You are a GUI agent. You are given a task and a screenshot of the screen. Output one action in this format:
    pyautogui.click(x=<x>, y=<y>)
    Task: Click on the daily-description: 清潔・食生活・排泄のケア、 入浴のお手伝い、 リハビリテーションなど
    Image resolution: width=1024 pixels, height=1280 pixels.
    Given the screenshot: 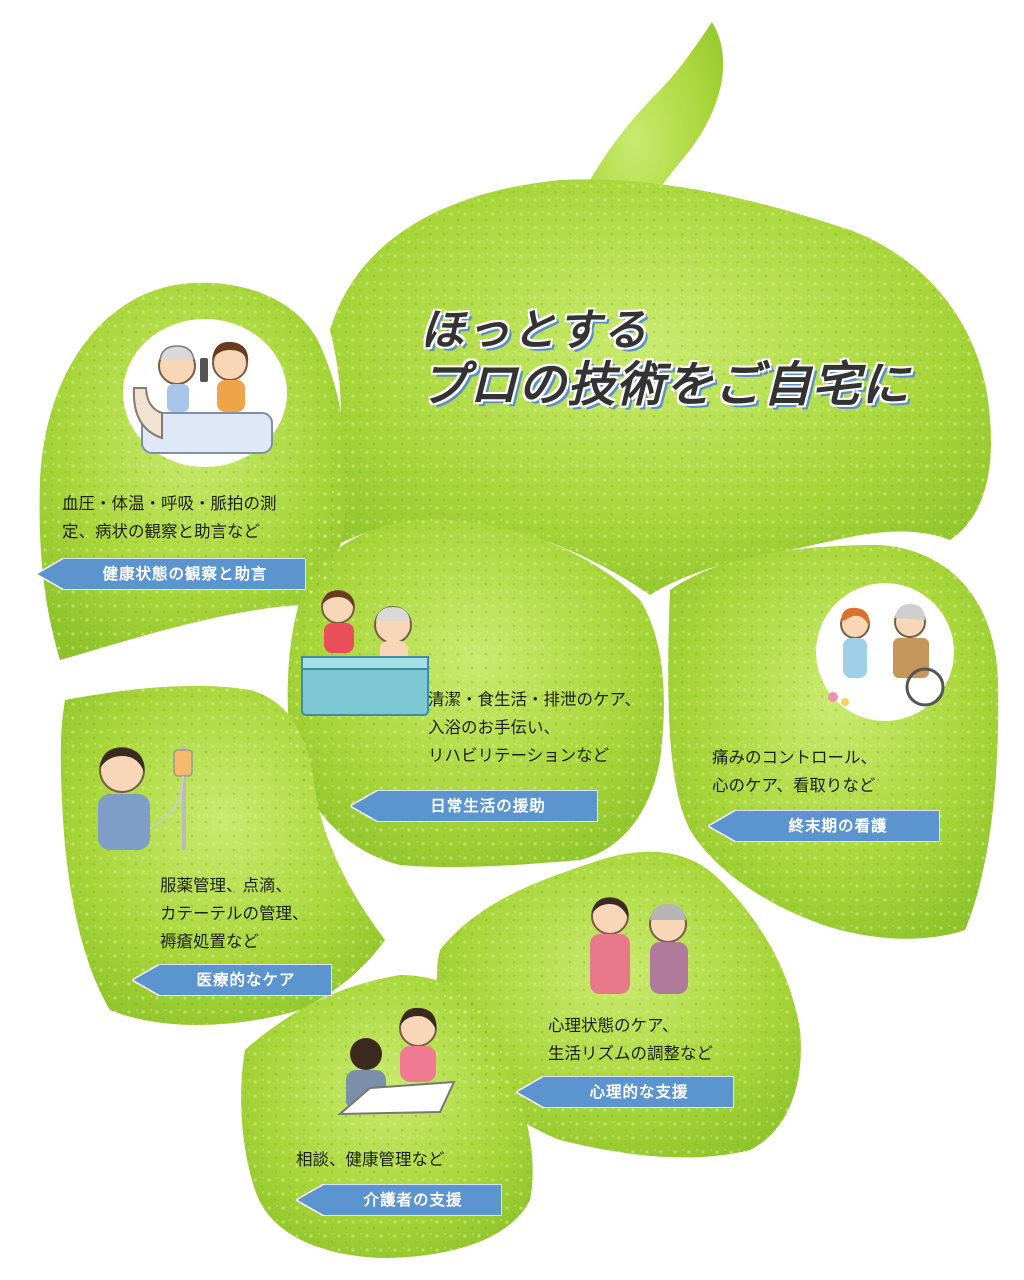 What is the action you would take?
    pyautogui.click(x=534, y=728)
    